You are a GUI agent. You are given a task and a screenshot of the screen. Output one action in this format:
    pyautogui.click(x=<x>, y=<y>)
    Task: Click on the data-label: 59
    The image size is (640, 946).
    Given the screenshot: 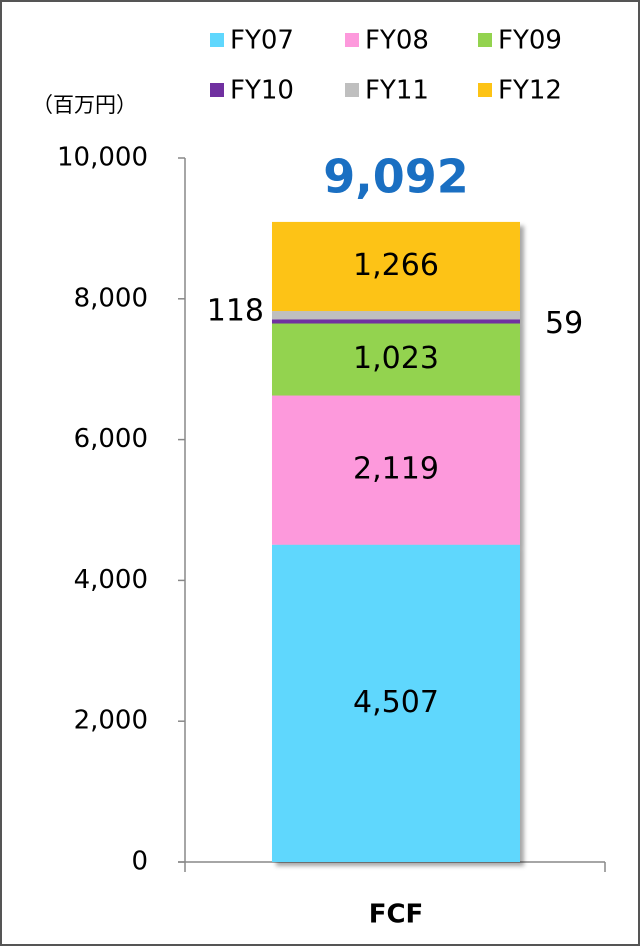 What is the action you would take?
    pyautogui.click(x=564, y=323)
    